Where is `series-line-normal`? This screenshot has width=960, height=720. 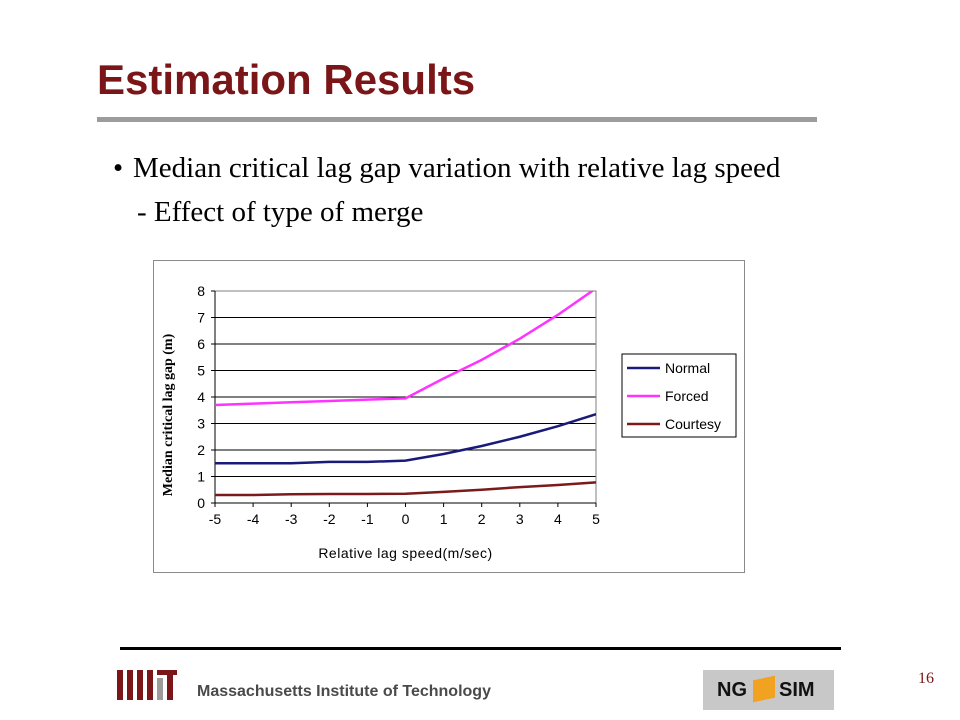
series-line-normal is located at coordinates (405, 439).